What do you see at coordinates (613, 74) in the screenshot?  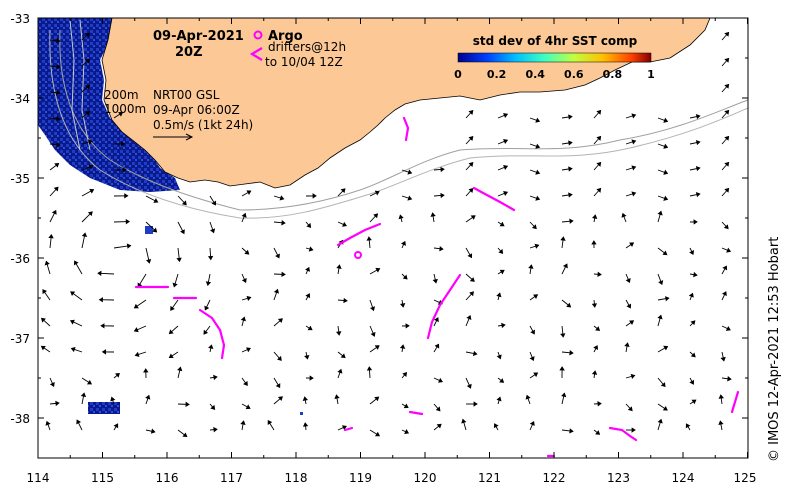 I see `colorbar-tick-label: 0.8` at bounding box center [613, 74].